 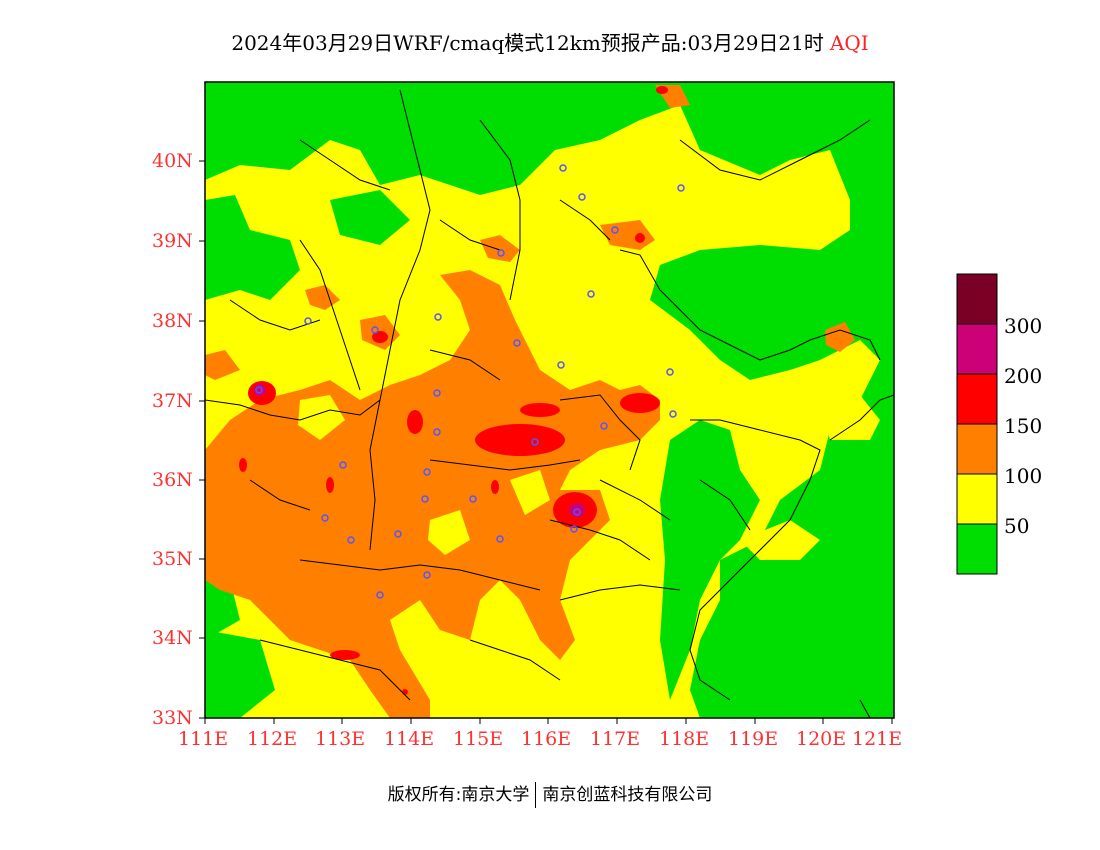 What do you see at coordinates (536, 795) in the screenshot?
I see `footer-separator` at bounding box center [536, 795].